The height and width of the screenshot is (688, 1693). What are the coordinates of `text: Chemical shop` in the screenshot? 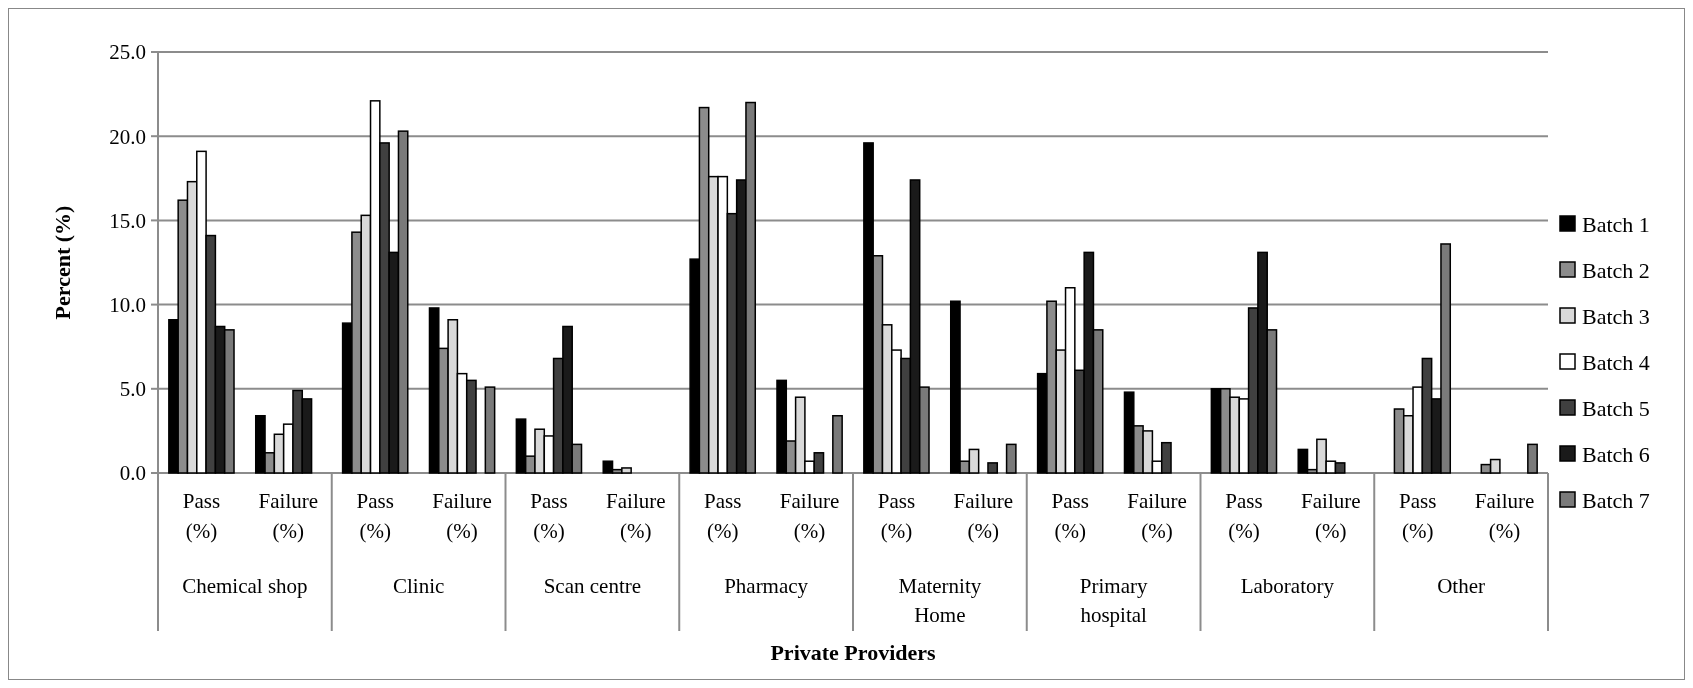 It's located at (245, 586).